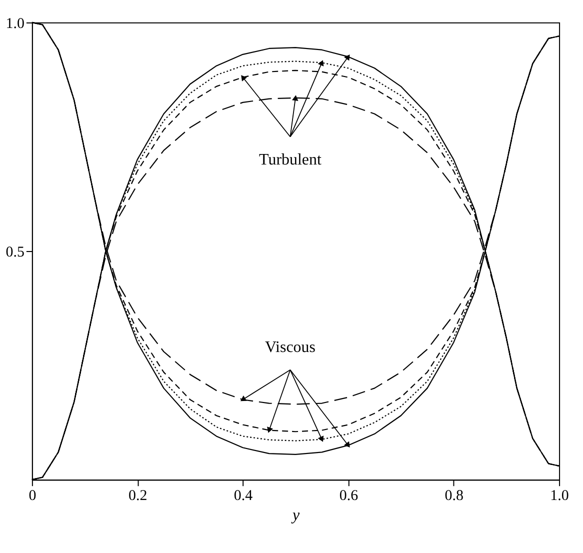 Image resolution: width=583 pixels, height=553 pixels. Describe the element at coordinates (290, 160) in the screenshot. I see `annotation: Turbulent` at that location.